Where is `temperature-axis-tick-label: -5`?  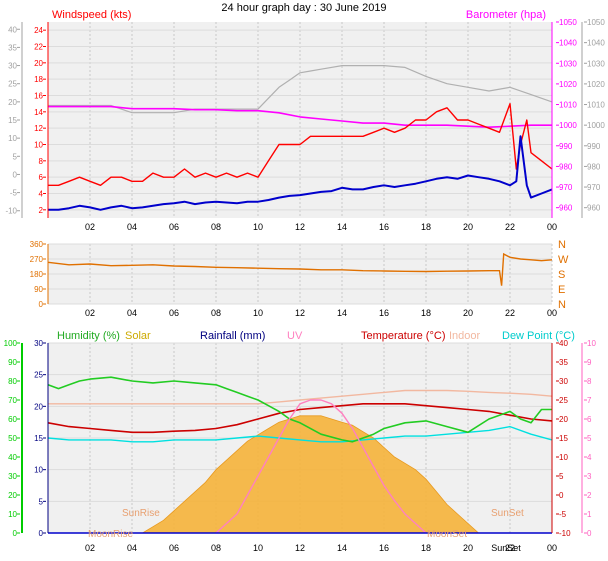 temperature-axis-tick-label: -5 is located at coordinates (563, 514).